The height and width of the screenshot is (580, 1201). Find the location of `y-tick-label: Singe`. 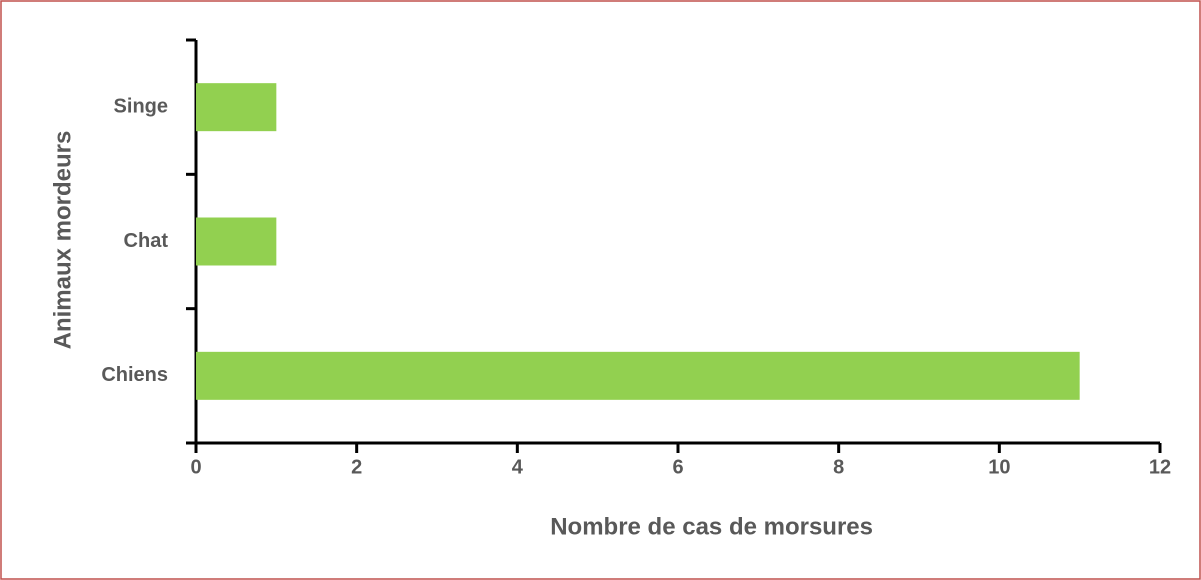

y-tick-label: Singe is located at coordinates (141, 106).